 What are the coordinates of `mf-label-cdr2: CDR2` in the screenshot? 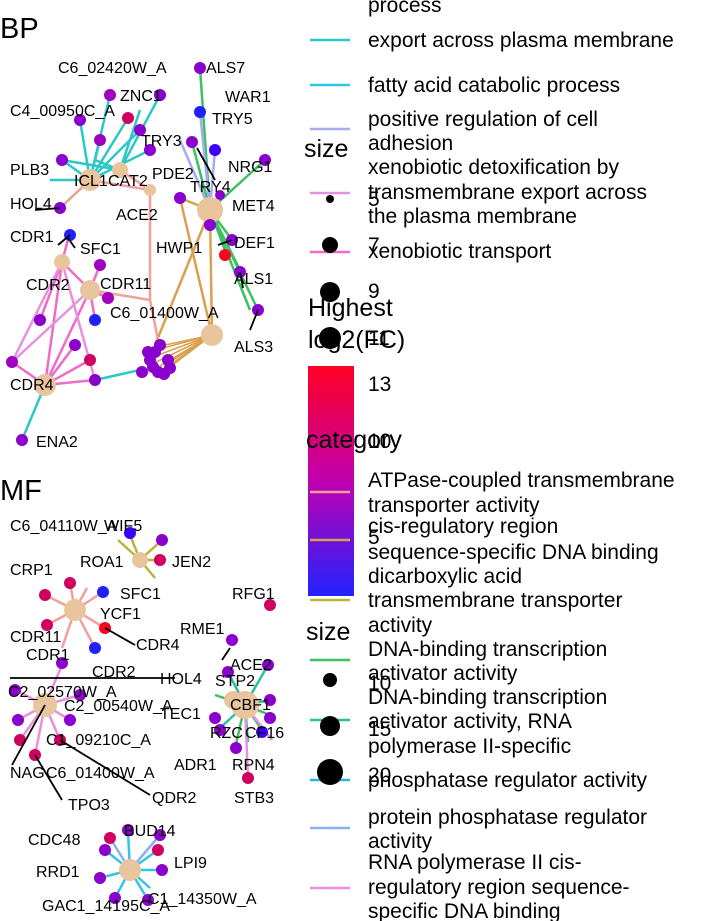 It's located at (114, 672).